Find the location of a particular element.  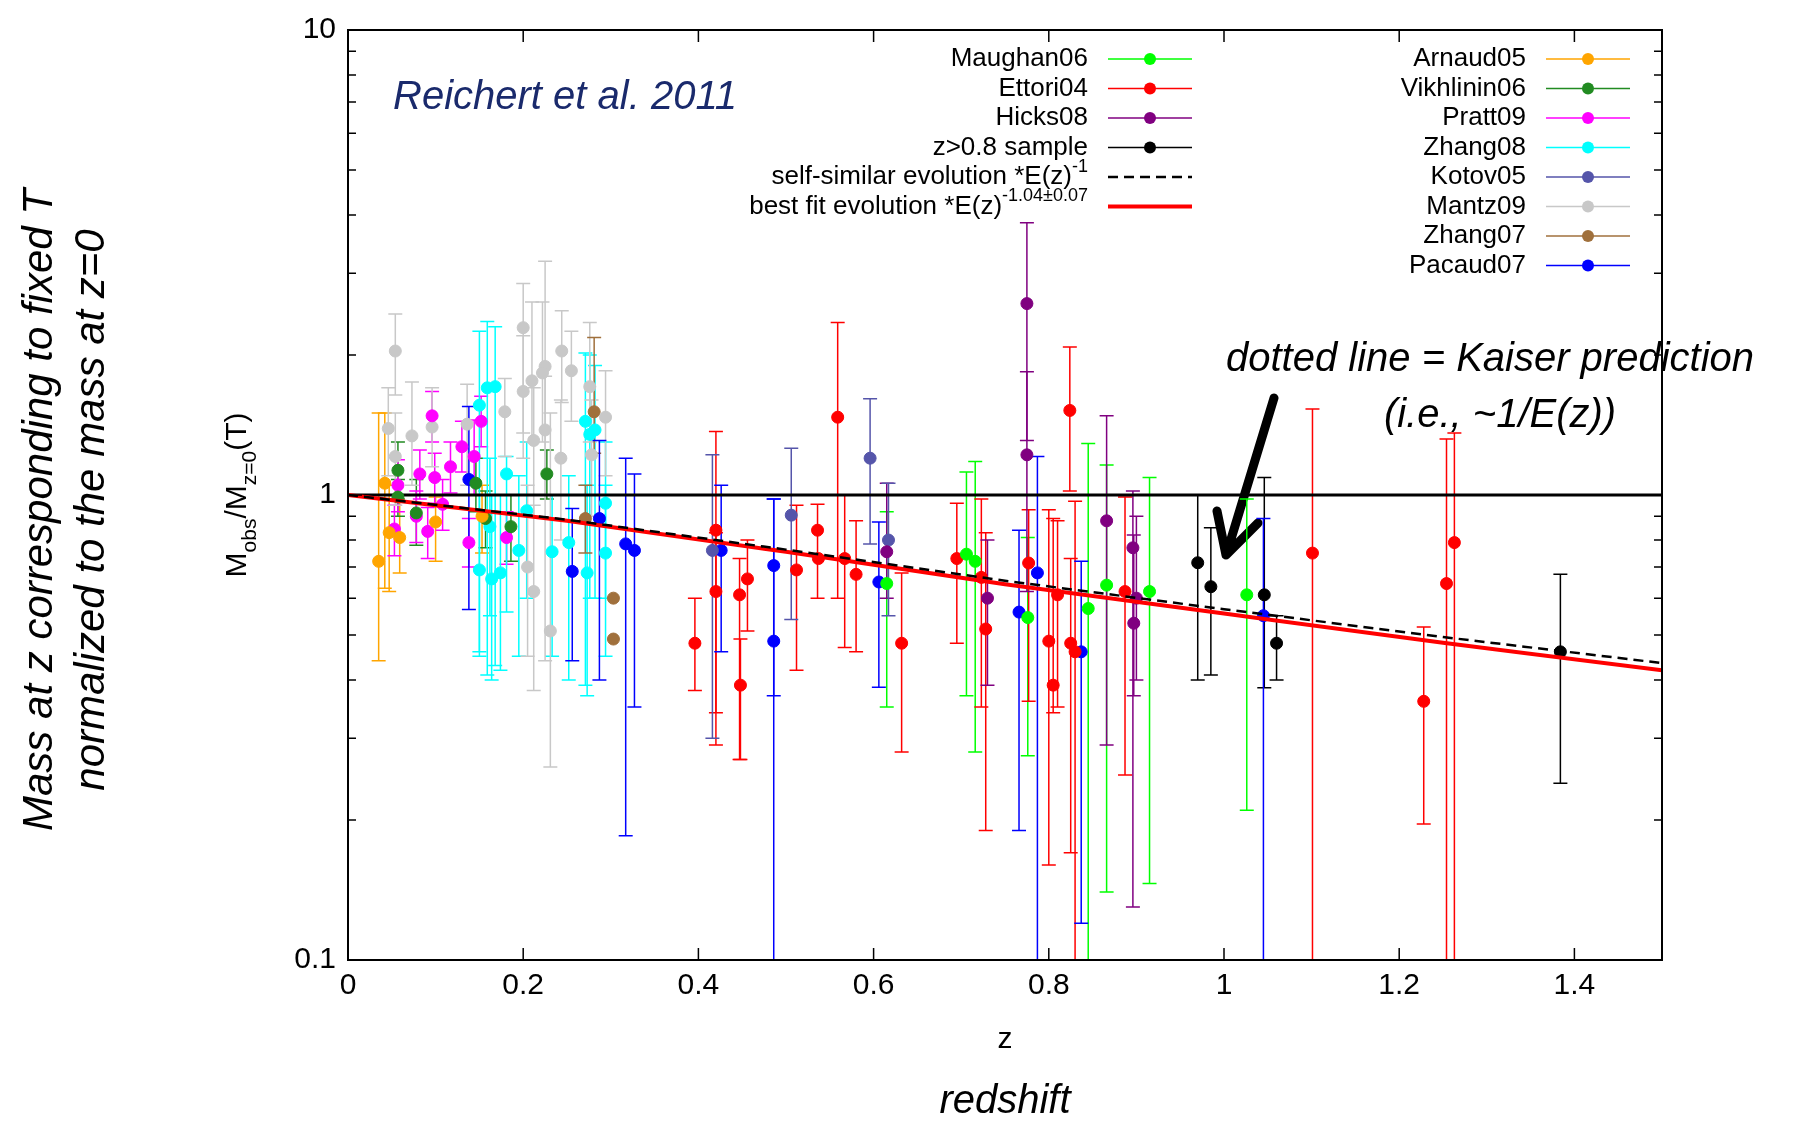

legend-label: Ettori04 is located at coordinates (1043, 86).